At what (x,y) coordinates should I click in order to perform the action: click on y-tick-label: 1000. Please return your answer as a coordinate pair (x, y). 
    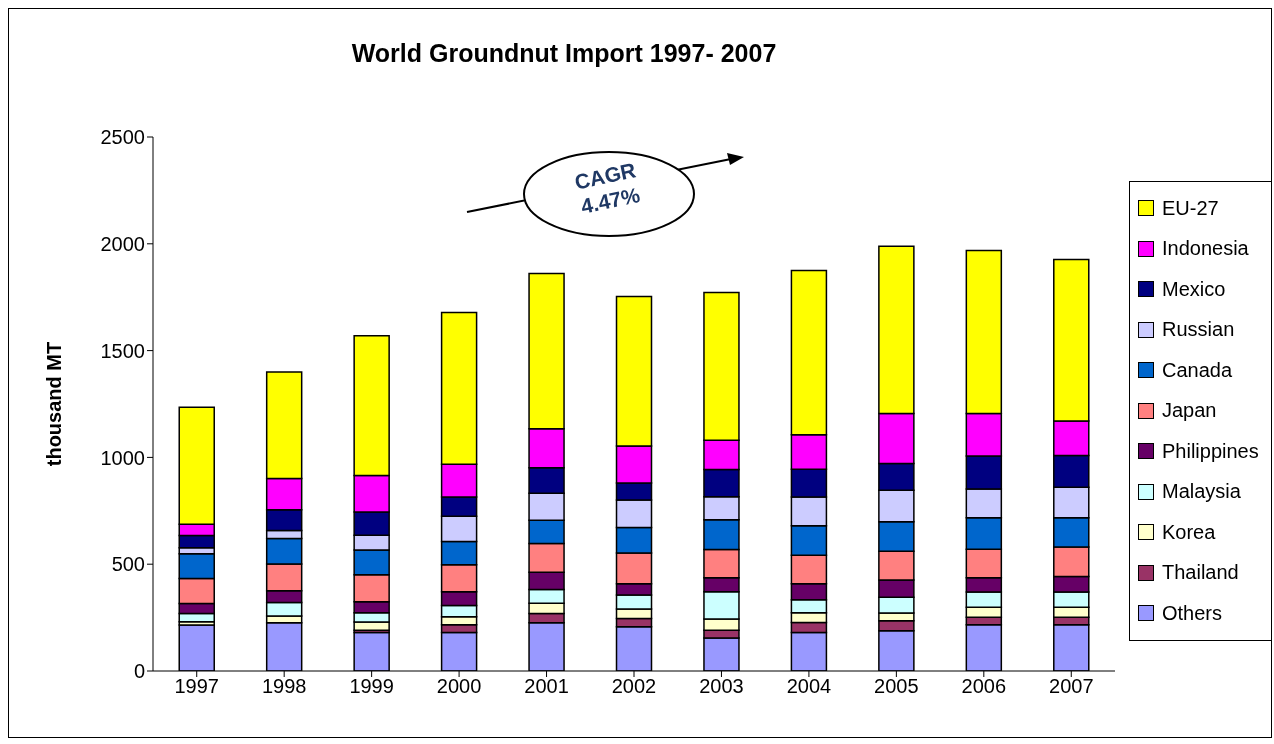
    Looking at the image, I should click on (122, 457).